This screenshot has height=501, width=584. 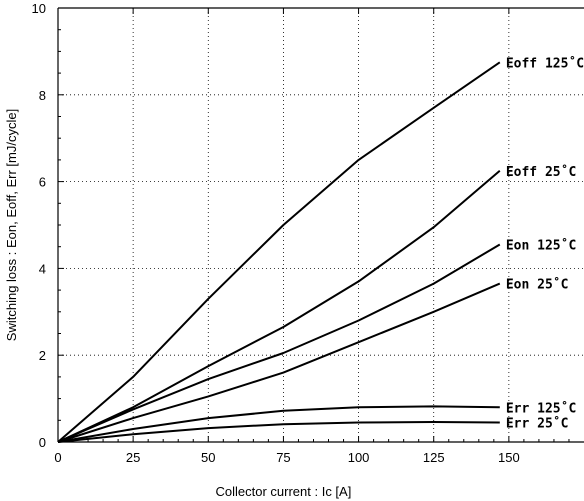 I want to click on y-tick-label: 2, so click(x=42, y=355).